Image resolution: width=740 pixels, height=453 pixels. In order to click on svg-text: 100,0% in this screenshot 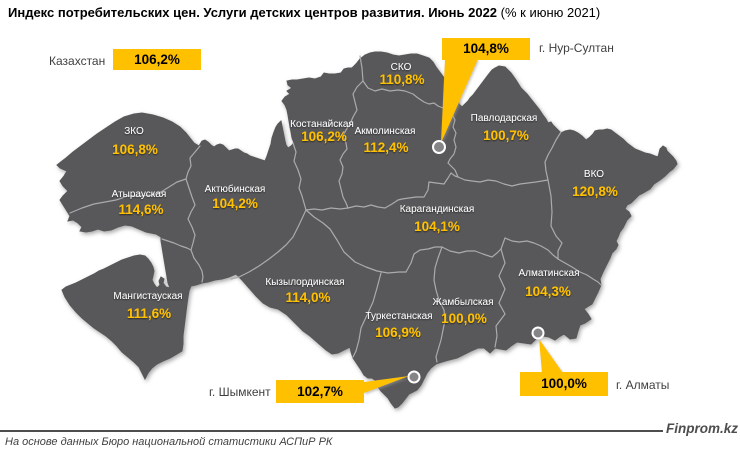, I will do `click(464, 318)`.